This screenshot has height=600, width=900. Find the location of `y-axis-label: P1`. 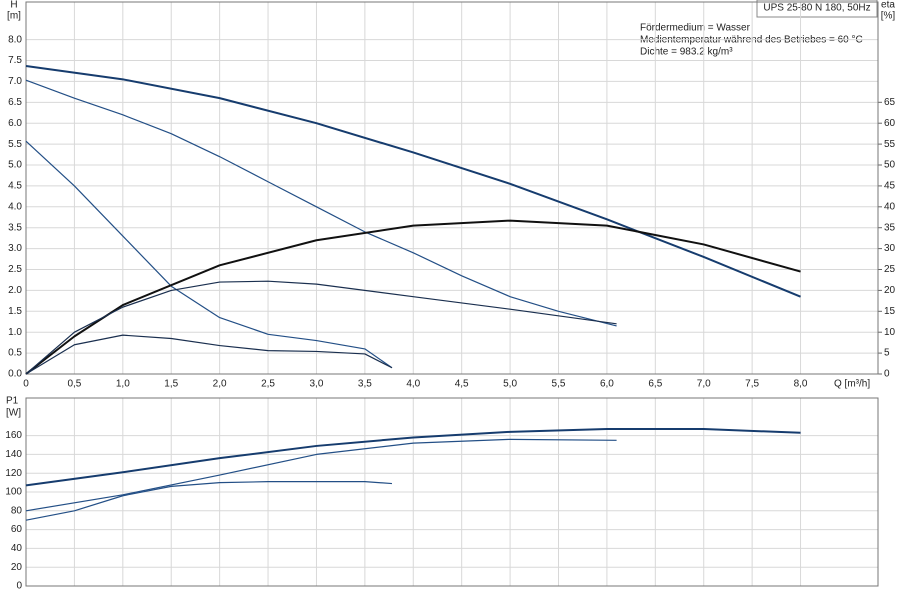

y-axis-label: P1 is located at coordinates (12, 401).